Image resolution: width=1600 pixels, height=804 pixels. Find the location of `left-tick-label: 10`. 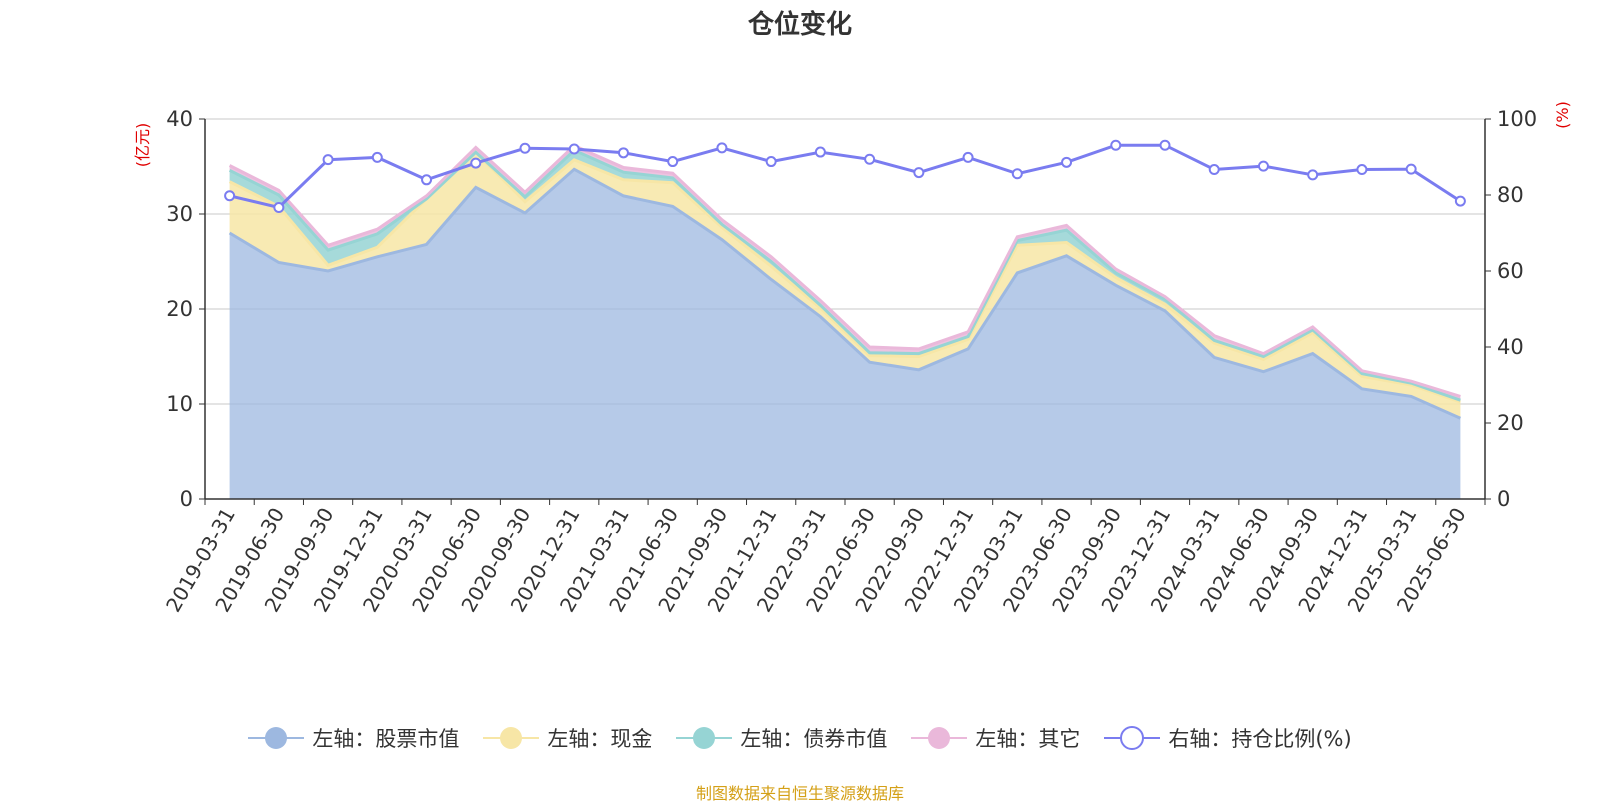

left-tick-label: 10 is located at coordinates (179, 404).